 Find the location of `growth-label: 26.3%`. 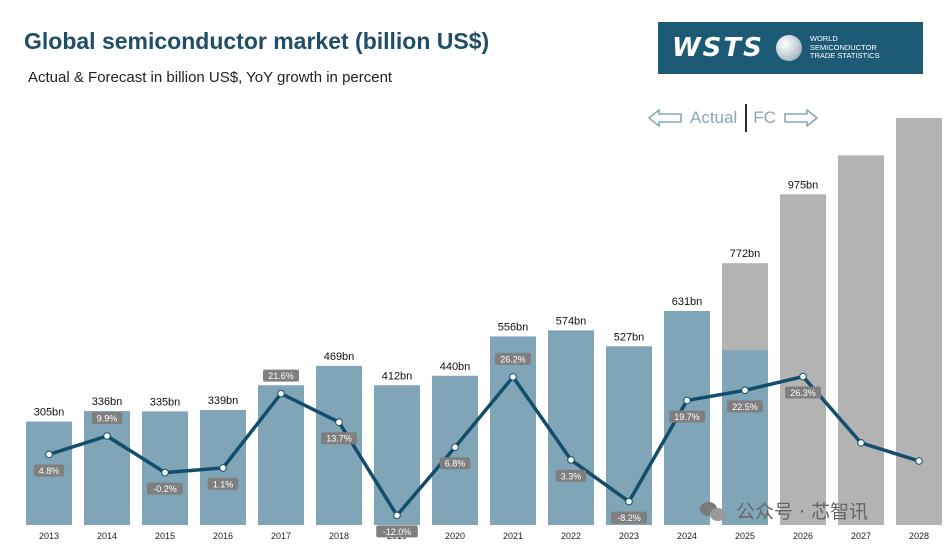

growth-label: 26.3% is located at coordinates (803, 393).